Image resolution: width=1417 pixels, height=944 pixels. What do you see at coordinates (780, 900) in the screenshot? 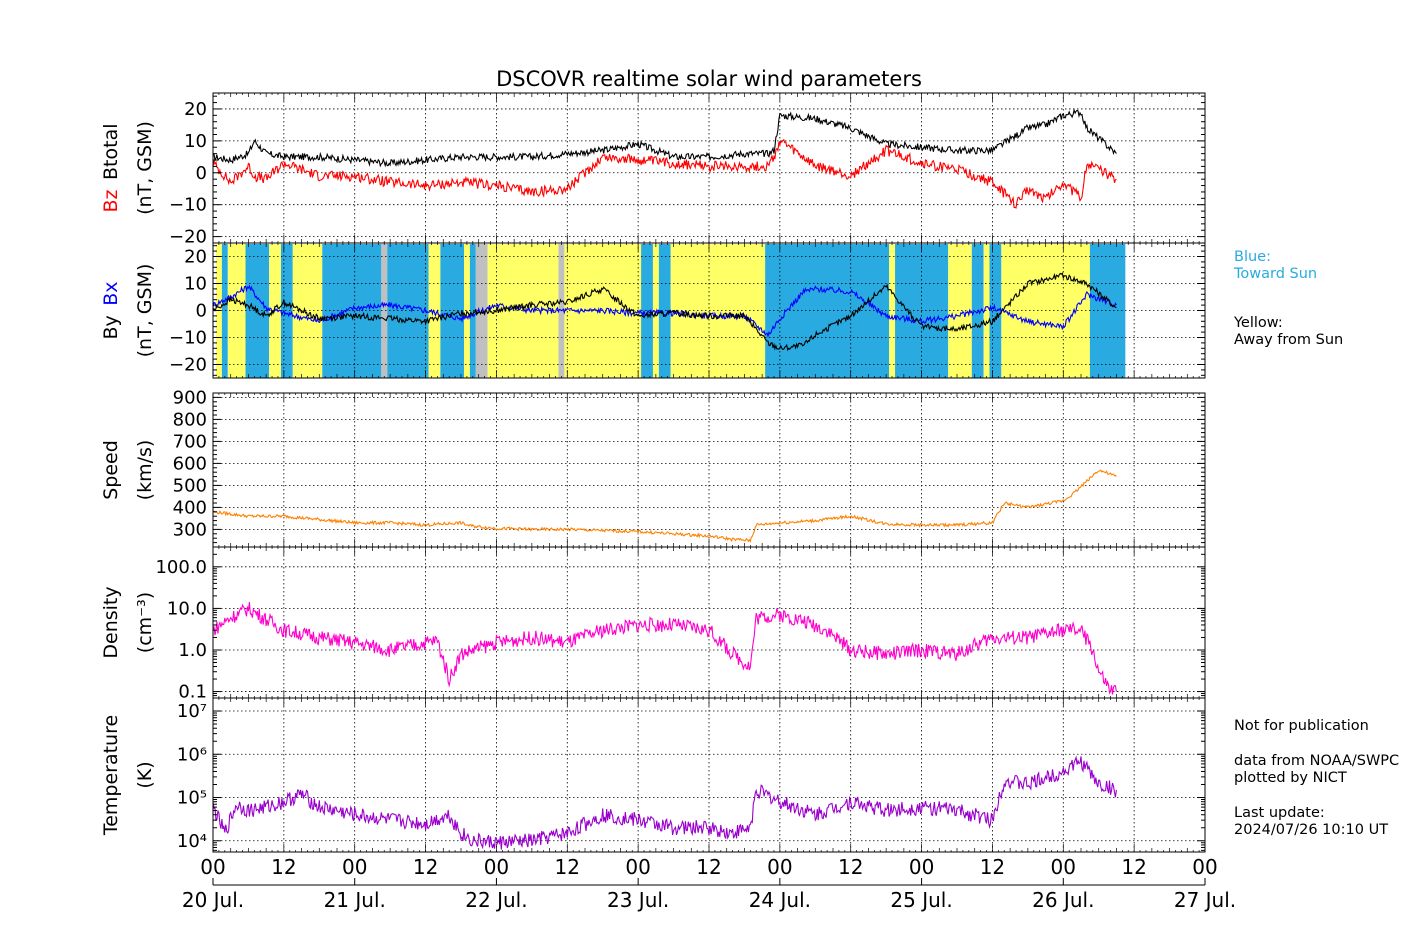
I see `xtick-day-label: 24 Jul.` at bounding box center [780, 900].